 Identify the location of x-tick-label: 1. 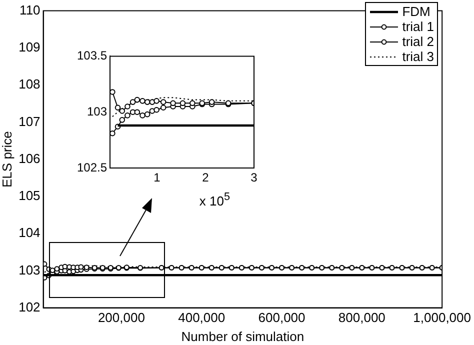
(157, 177).